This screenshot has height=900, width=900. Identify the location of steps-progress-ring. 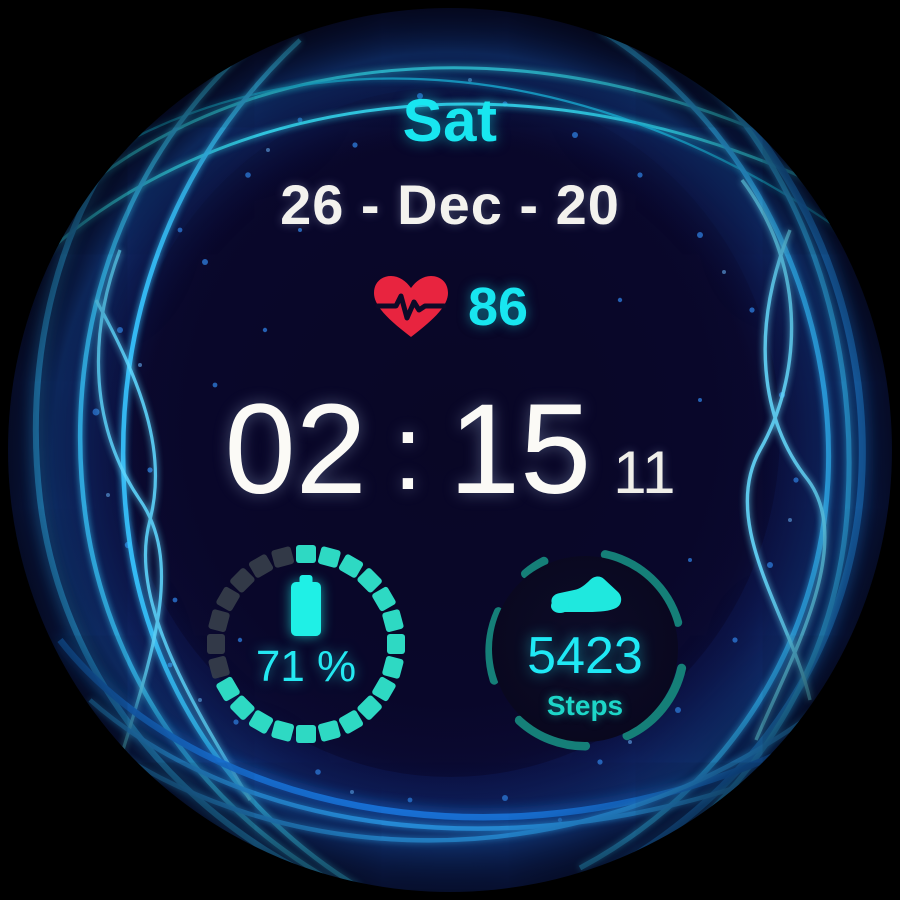
(586, 650).